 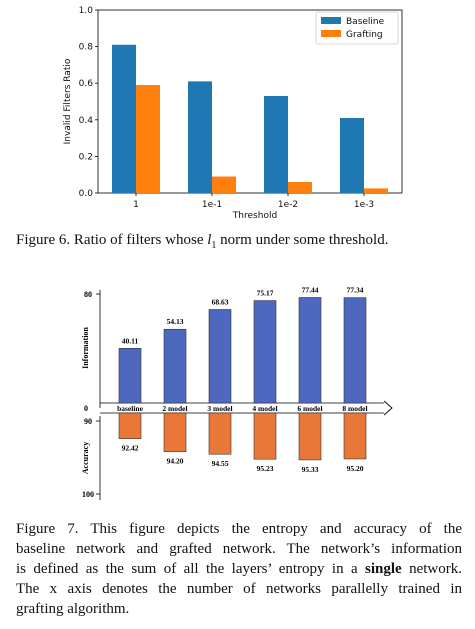 I want to click on x-tick-label: 1, so click(x=136, y=205).